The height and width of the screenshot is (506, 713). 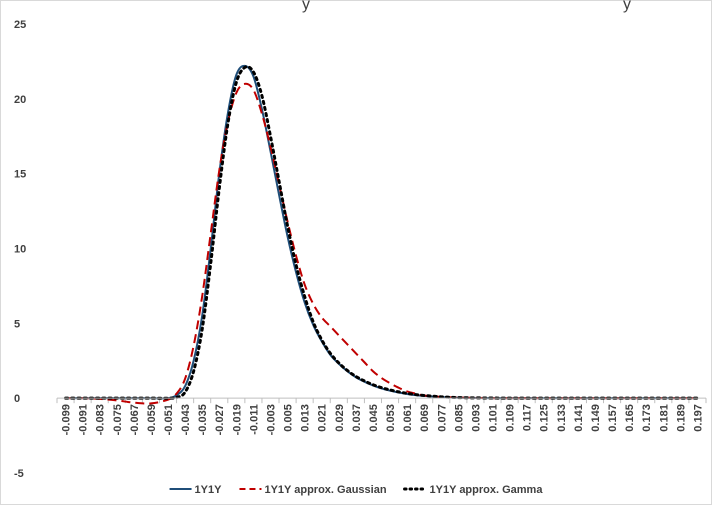 I want to click on x-tick-label: 0.165, so click(x=630, y=418).